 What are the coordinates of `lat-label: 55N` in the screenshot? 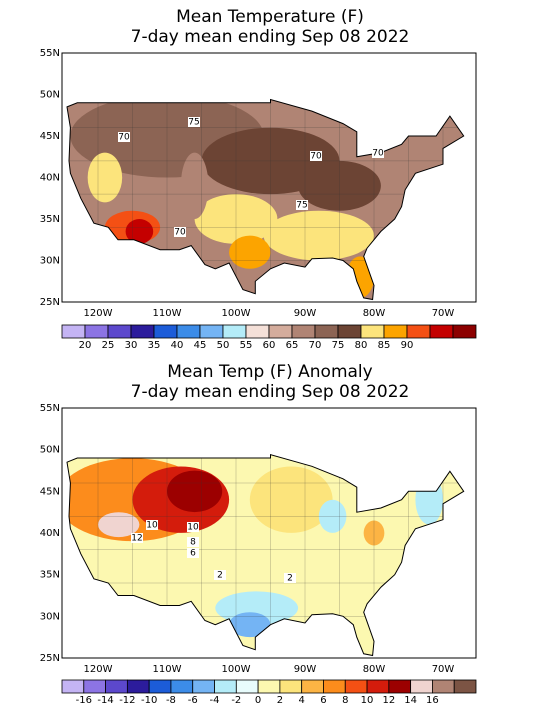 It's located at (50, 408).